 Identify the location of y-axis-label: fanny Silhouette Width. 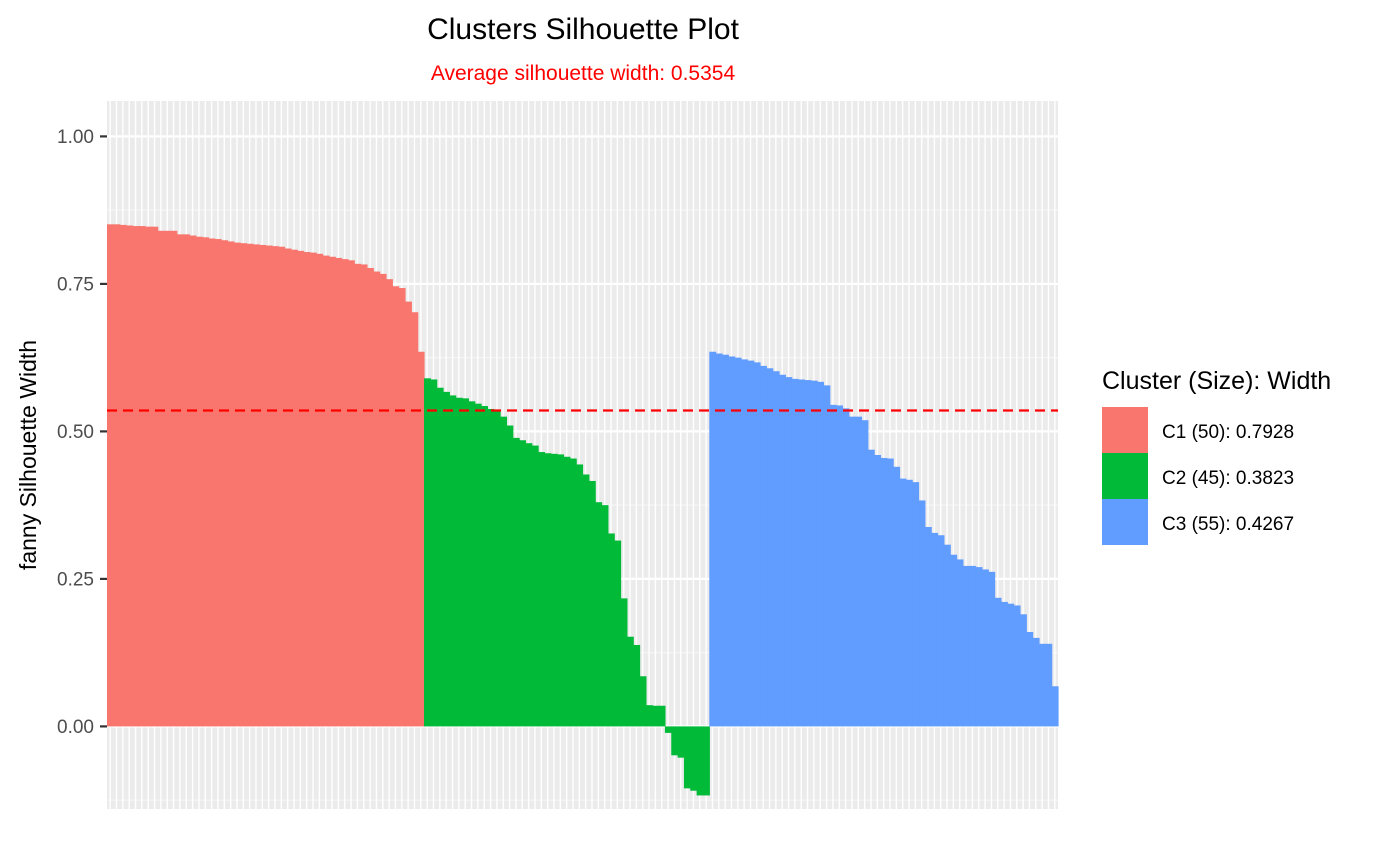
(28, 455).